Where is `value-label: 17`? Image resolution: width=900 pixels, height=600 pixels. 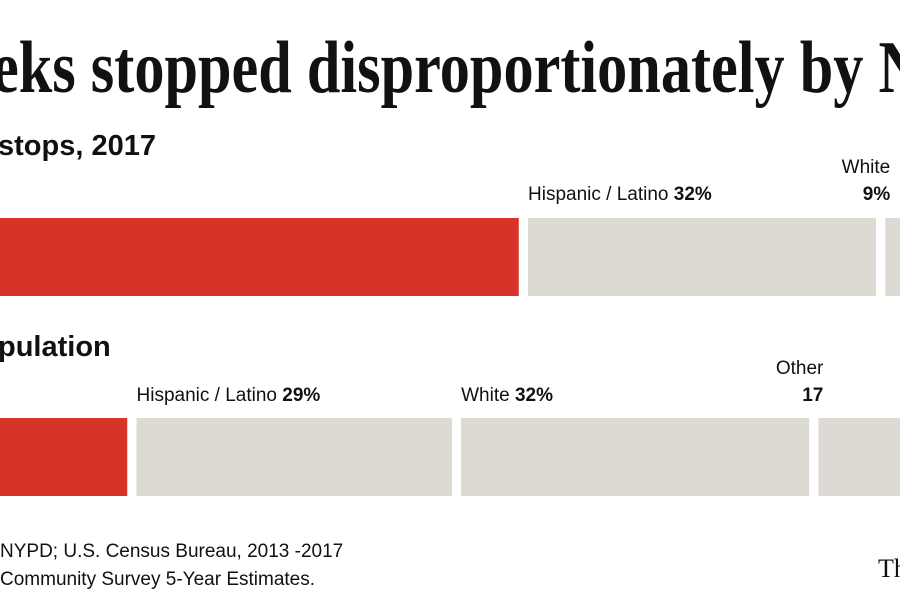 value-label: 17 is located at coordinates (812, 395).